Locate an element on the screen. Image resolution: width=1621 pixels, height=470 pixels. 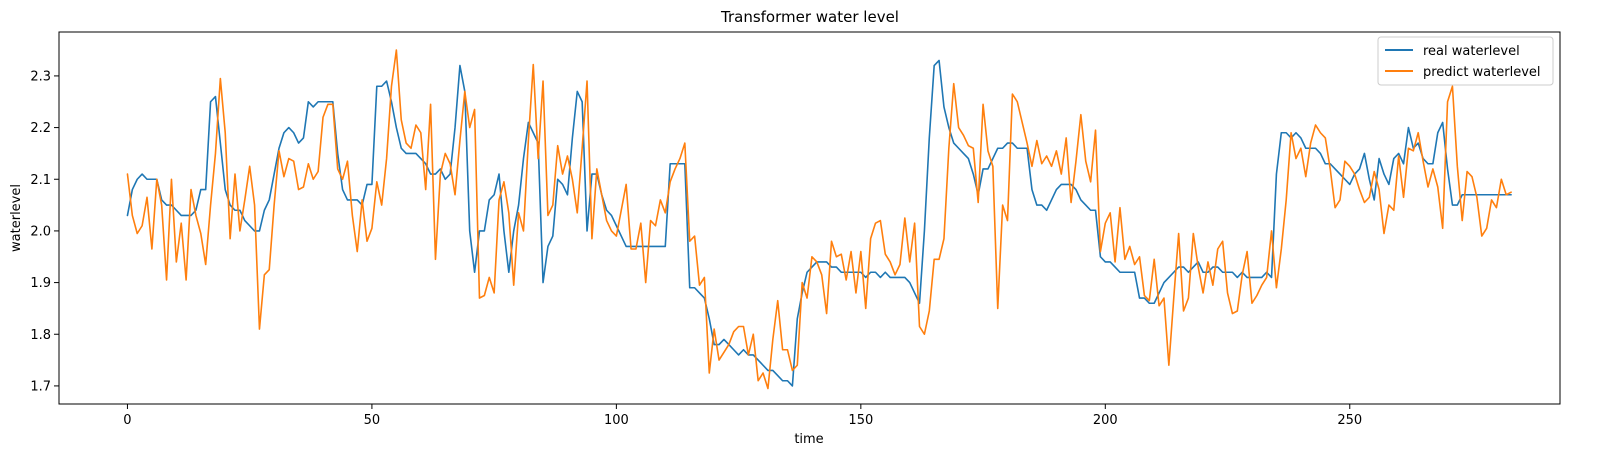
y-axis: 1.7 1.8 1.9 2.0 2.1 2.2 2.3 is located at coordinates (44, 231).